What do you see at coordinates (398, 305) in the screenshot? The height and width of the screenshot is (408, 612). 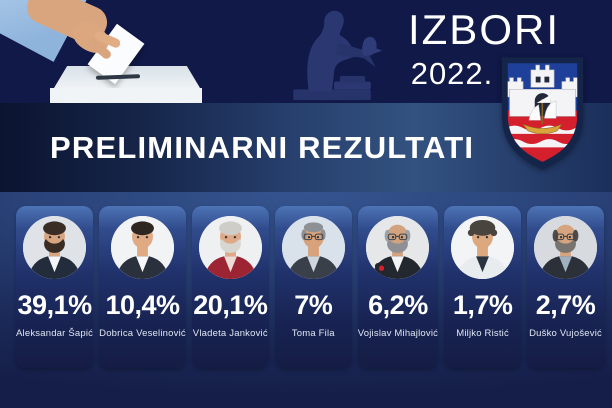 I see `candidate-percentage: 6,2%` at bounding box center [398, 305].